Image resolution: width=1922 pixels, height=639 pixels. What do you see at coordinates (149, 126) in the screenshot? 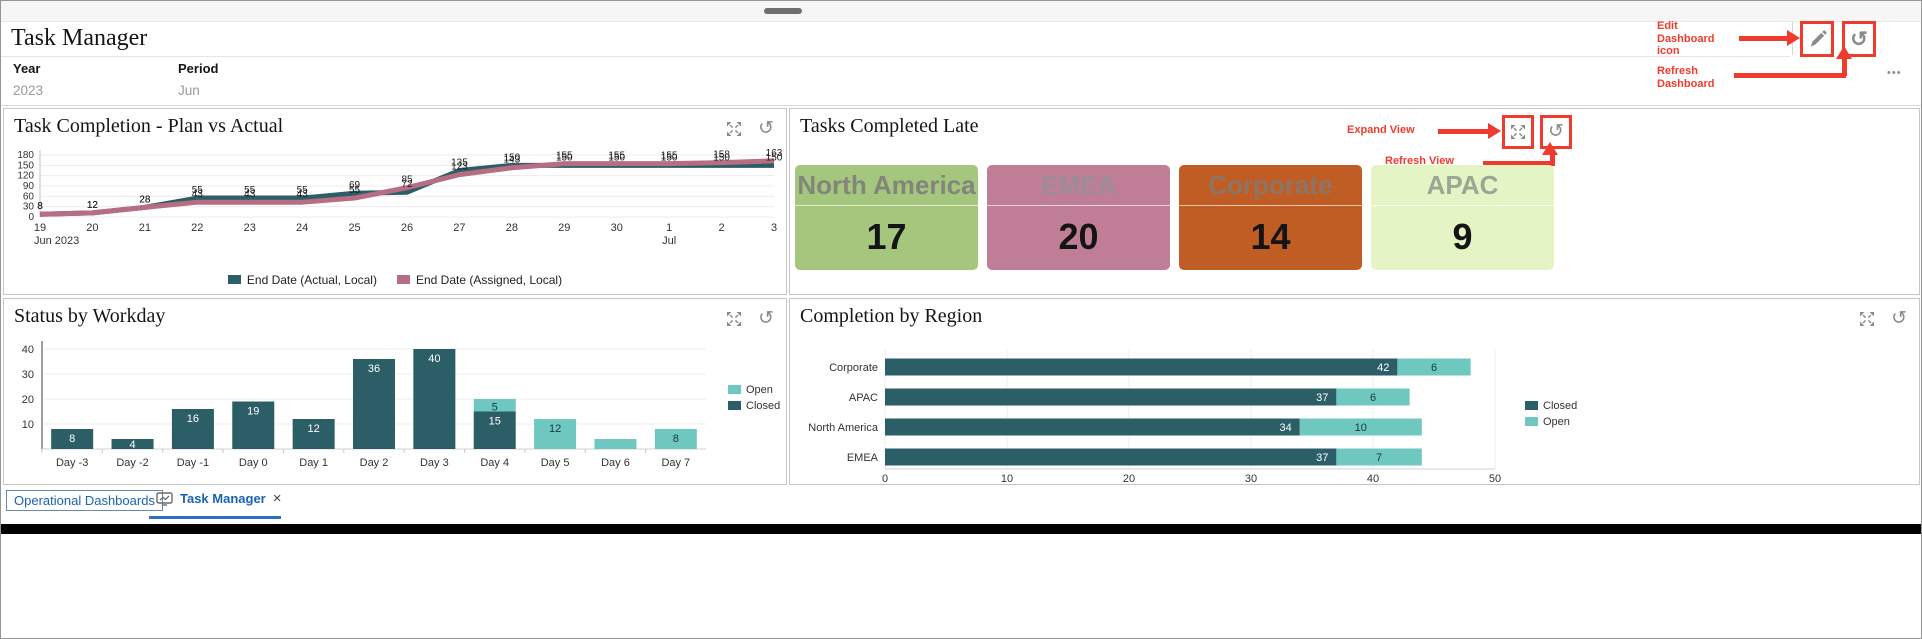
I see `panel-title-task-completion: Task Completion - Plan vs Actual` at bounding box center [149, 126].